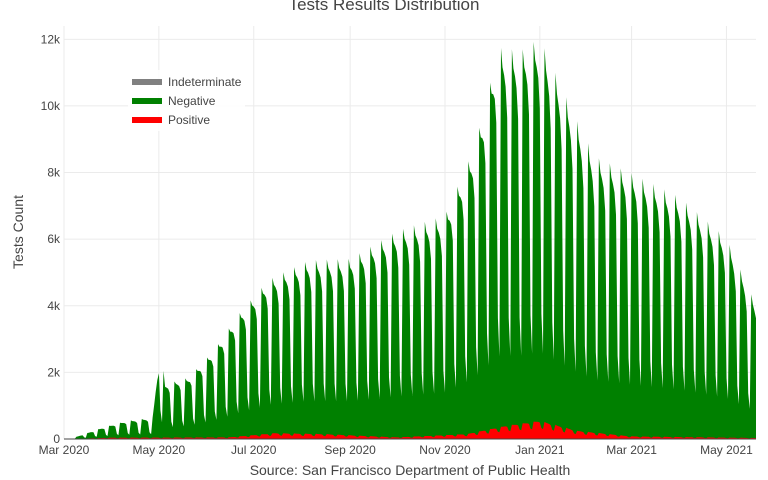 This screenshot has height=480, width=768. I want to click on y-tick-label: 4k, so click(54, 306).